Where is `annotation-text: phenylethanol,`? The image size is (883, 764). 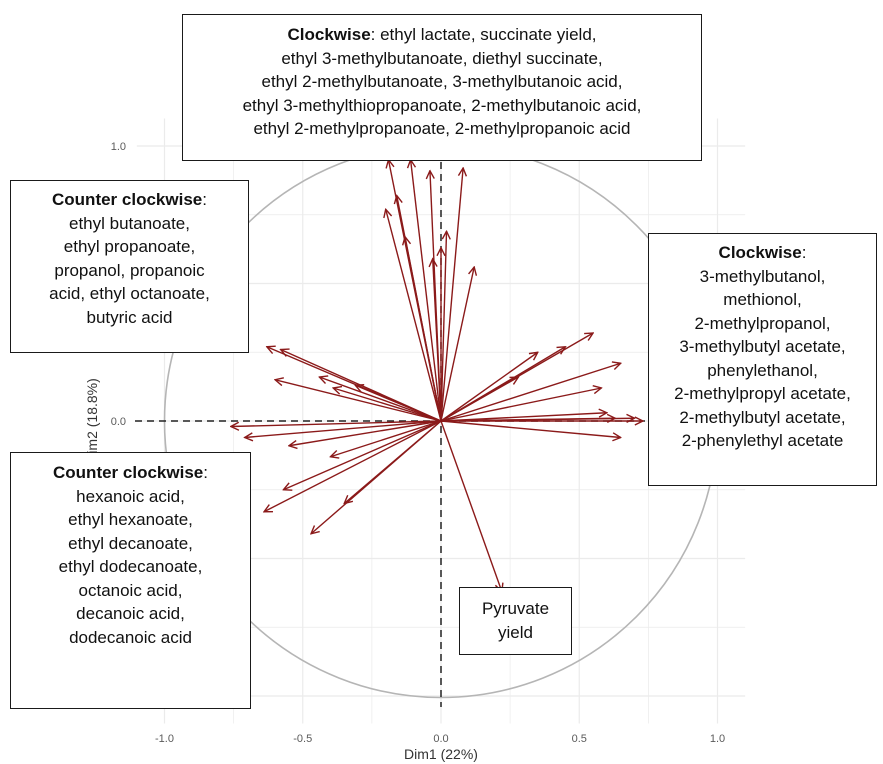
annotation-text: phenylethanol, is located at coordinates (762, 370).